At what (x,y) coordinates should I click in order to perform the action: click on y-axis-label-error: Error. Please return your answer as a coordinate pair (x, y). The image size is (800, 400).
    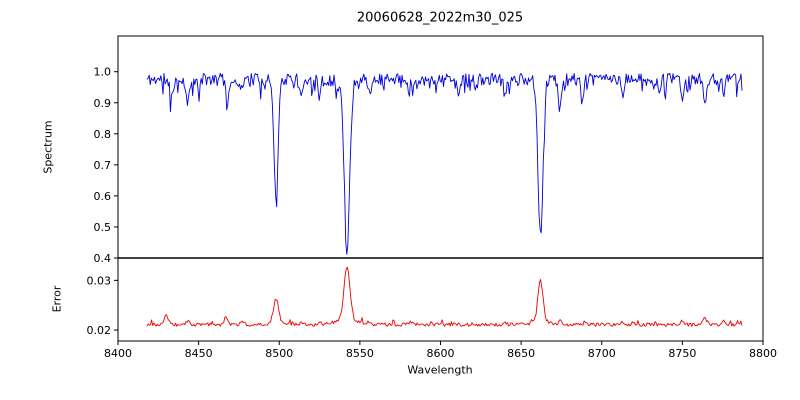
    Looking at the image, I should click on (57, 299).